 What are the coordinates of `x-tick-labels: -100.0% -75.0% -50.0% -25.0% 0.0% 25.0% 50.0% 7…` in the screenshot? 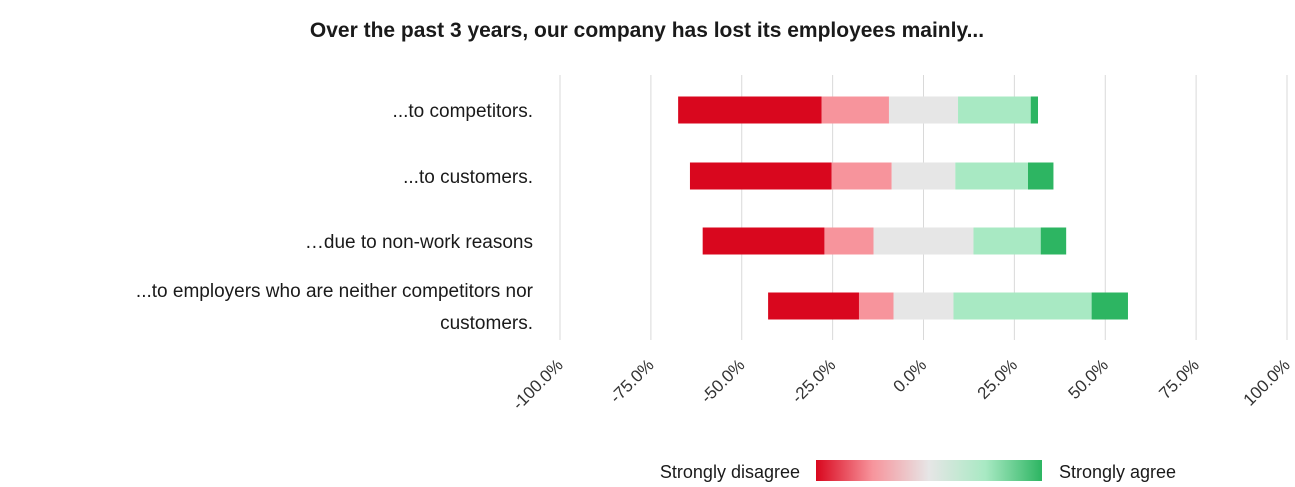 It's located at (901, 384).